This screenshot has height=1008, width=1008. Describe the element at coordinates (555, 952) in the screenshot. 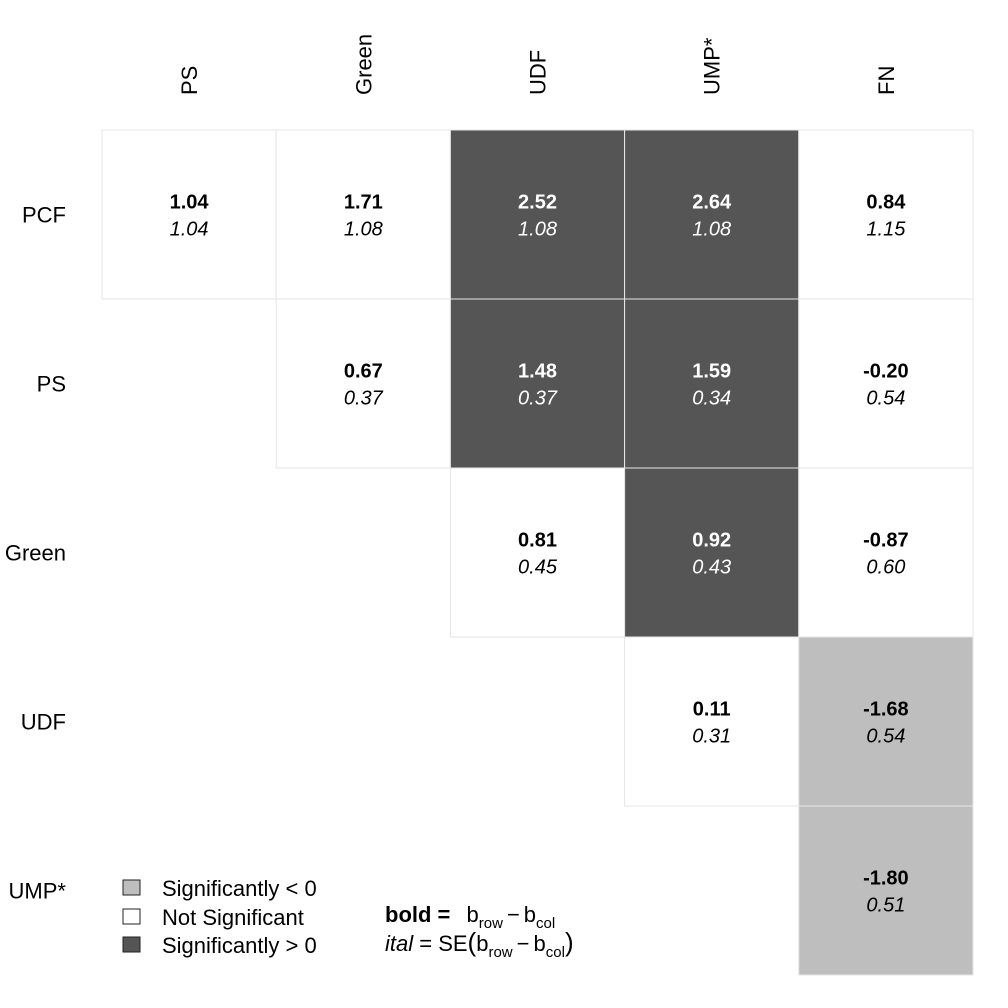

I see `ital-col-sub: col` at that location.